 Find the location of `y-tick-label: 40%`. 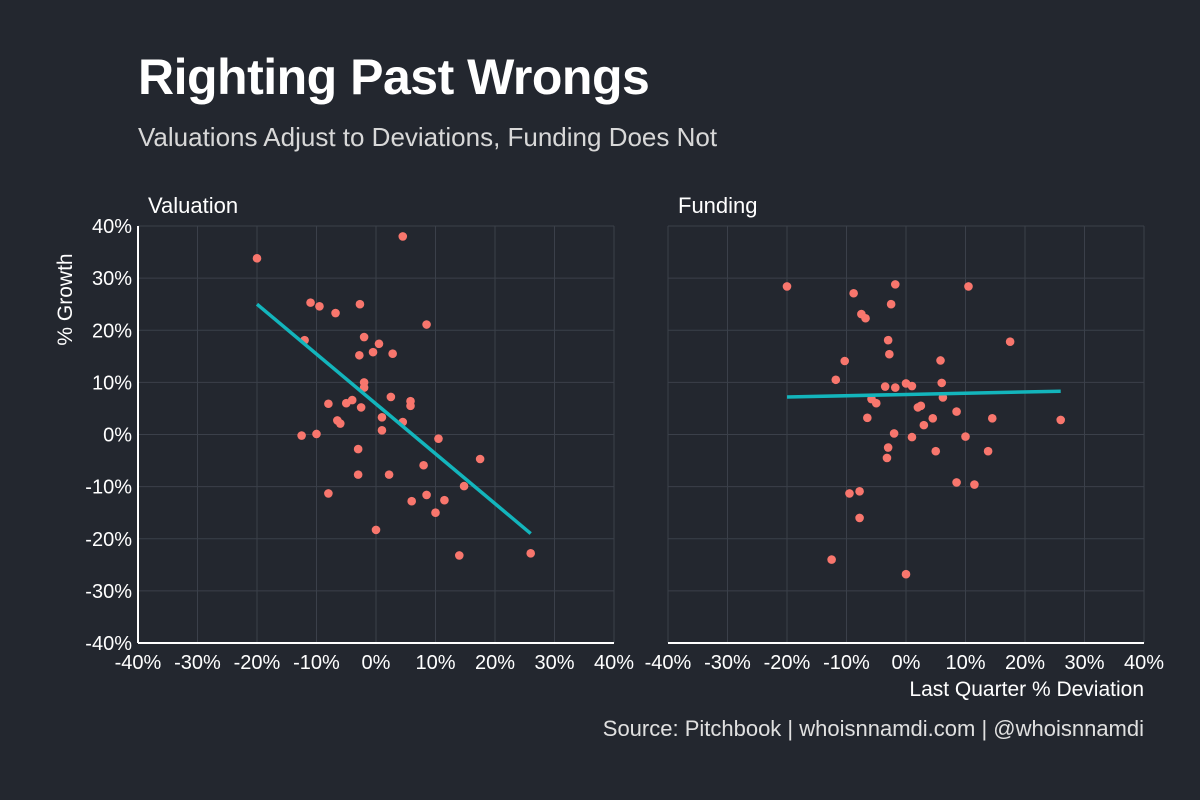

y-tick-label: 40% is located at coordinates (112, 227).